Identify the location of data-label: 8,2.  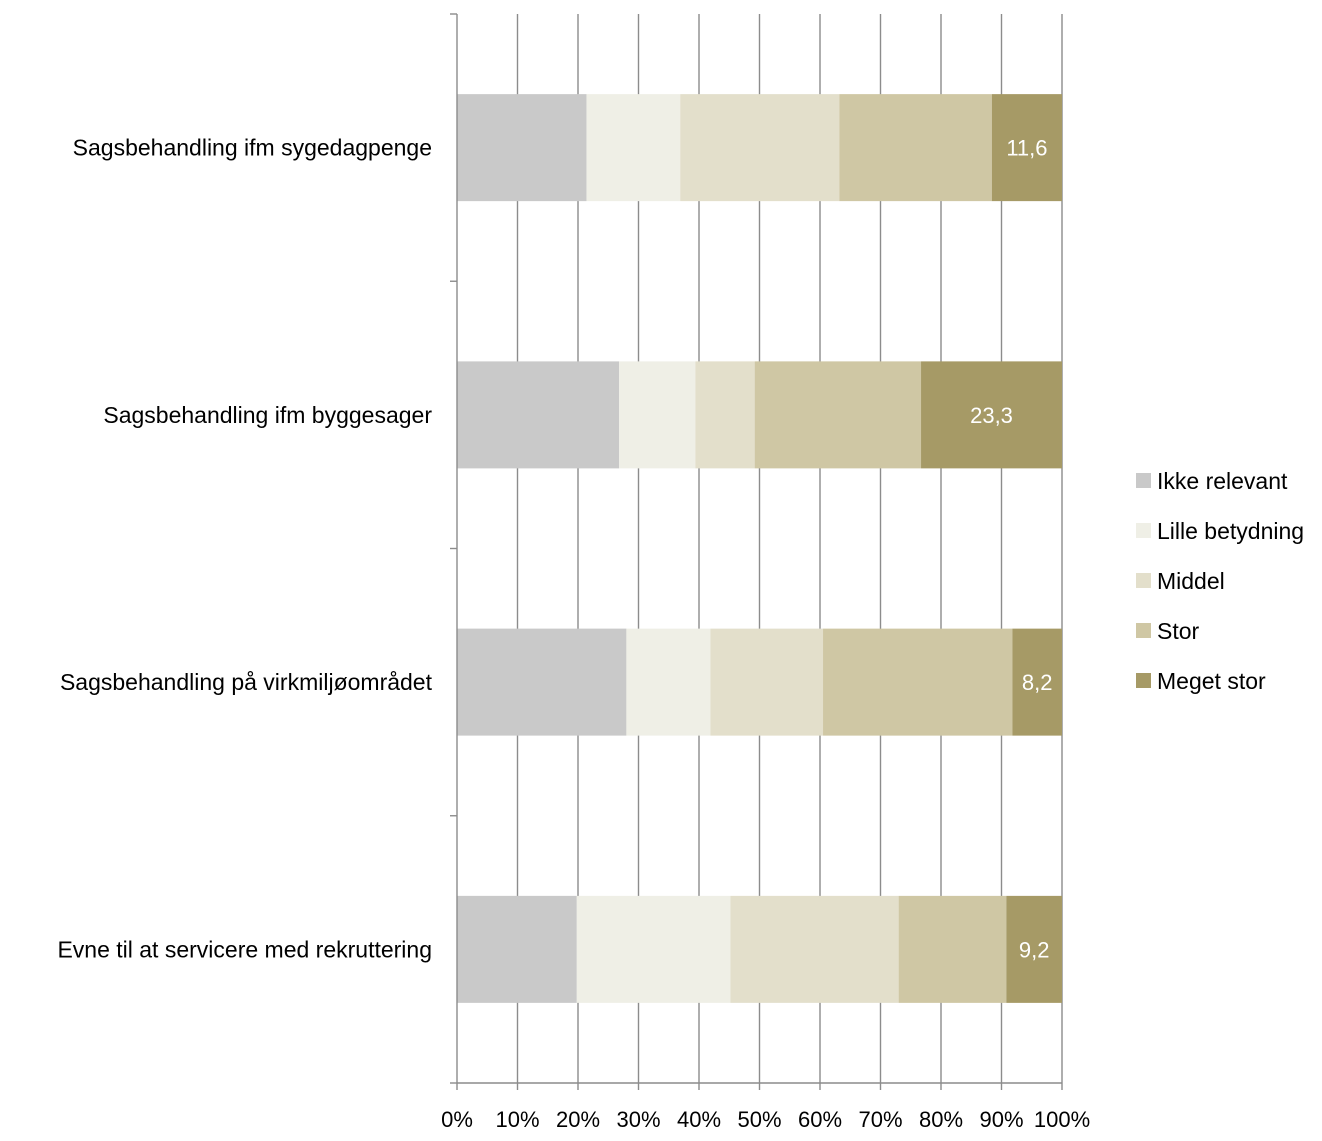
(1037, 682).